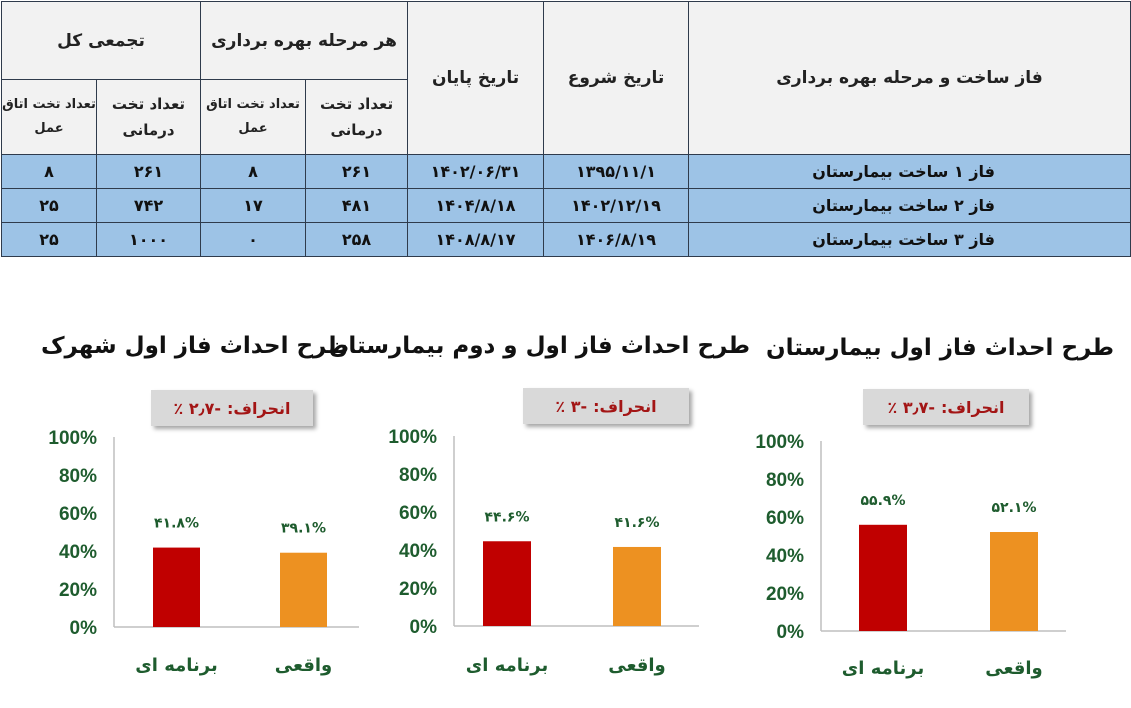 This screenshot has height=708, width=1131. I want to click on cell-start: ۱۳۹۵/۱۱/۱, so click(616, 171).